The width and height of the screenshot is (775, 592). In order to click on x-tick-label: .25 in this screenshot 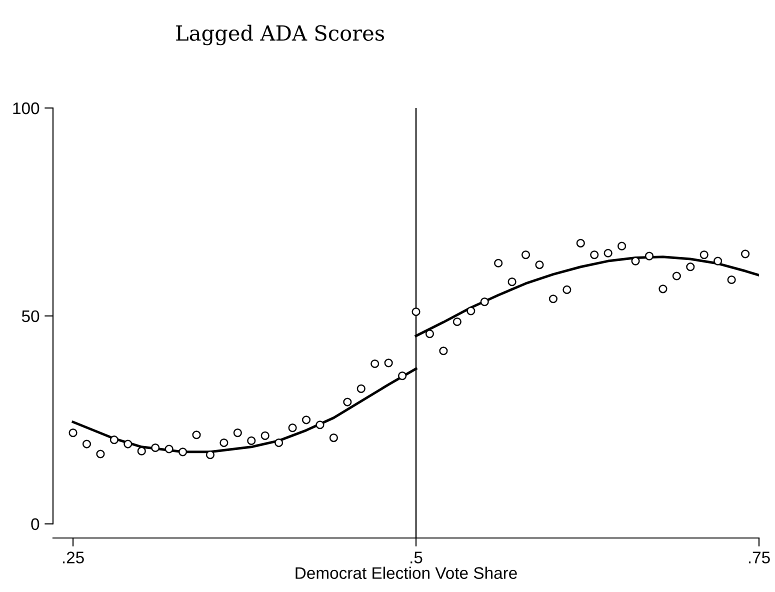, I will do `click(73, 558)`.